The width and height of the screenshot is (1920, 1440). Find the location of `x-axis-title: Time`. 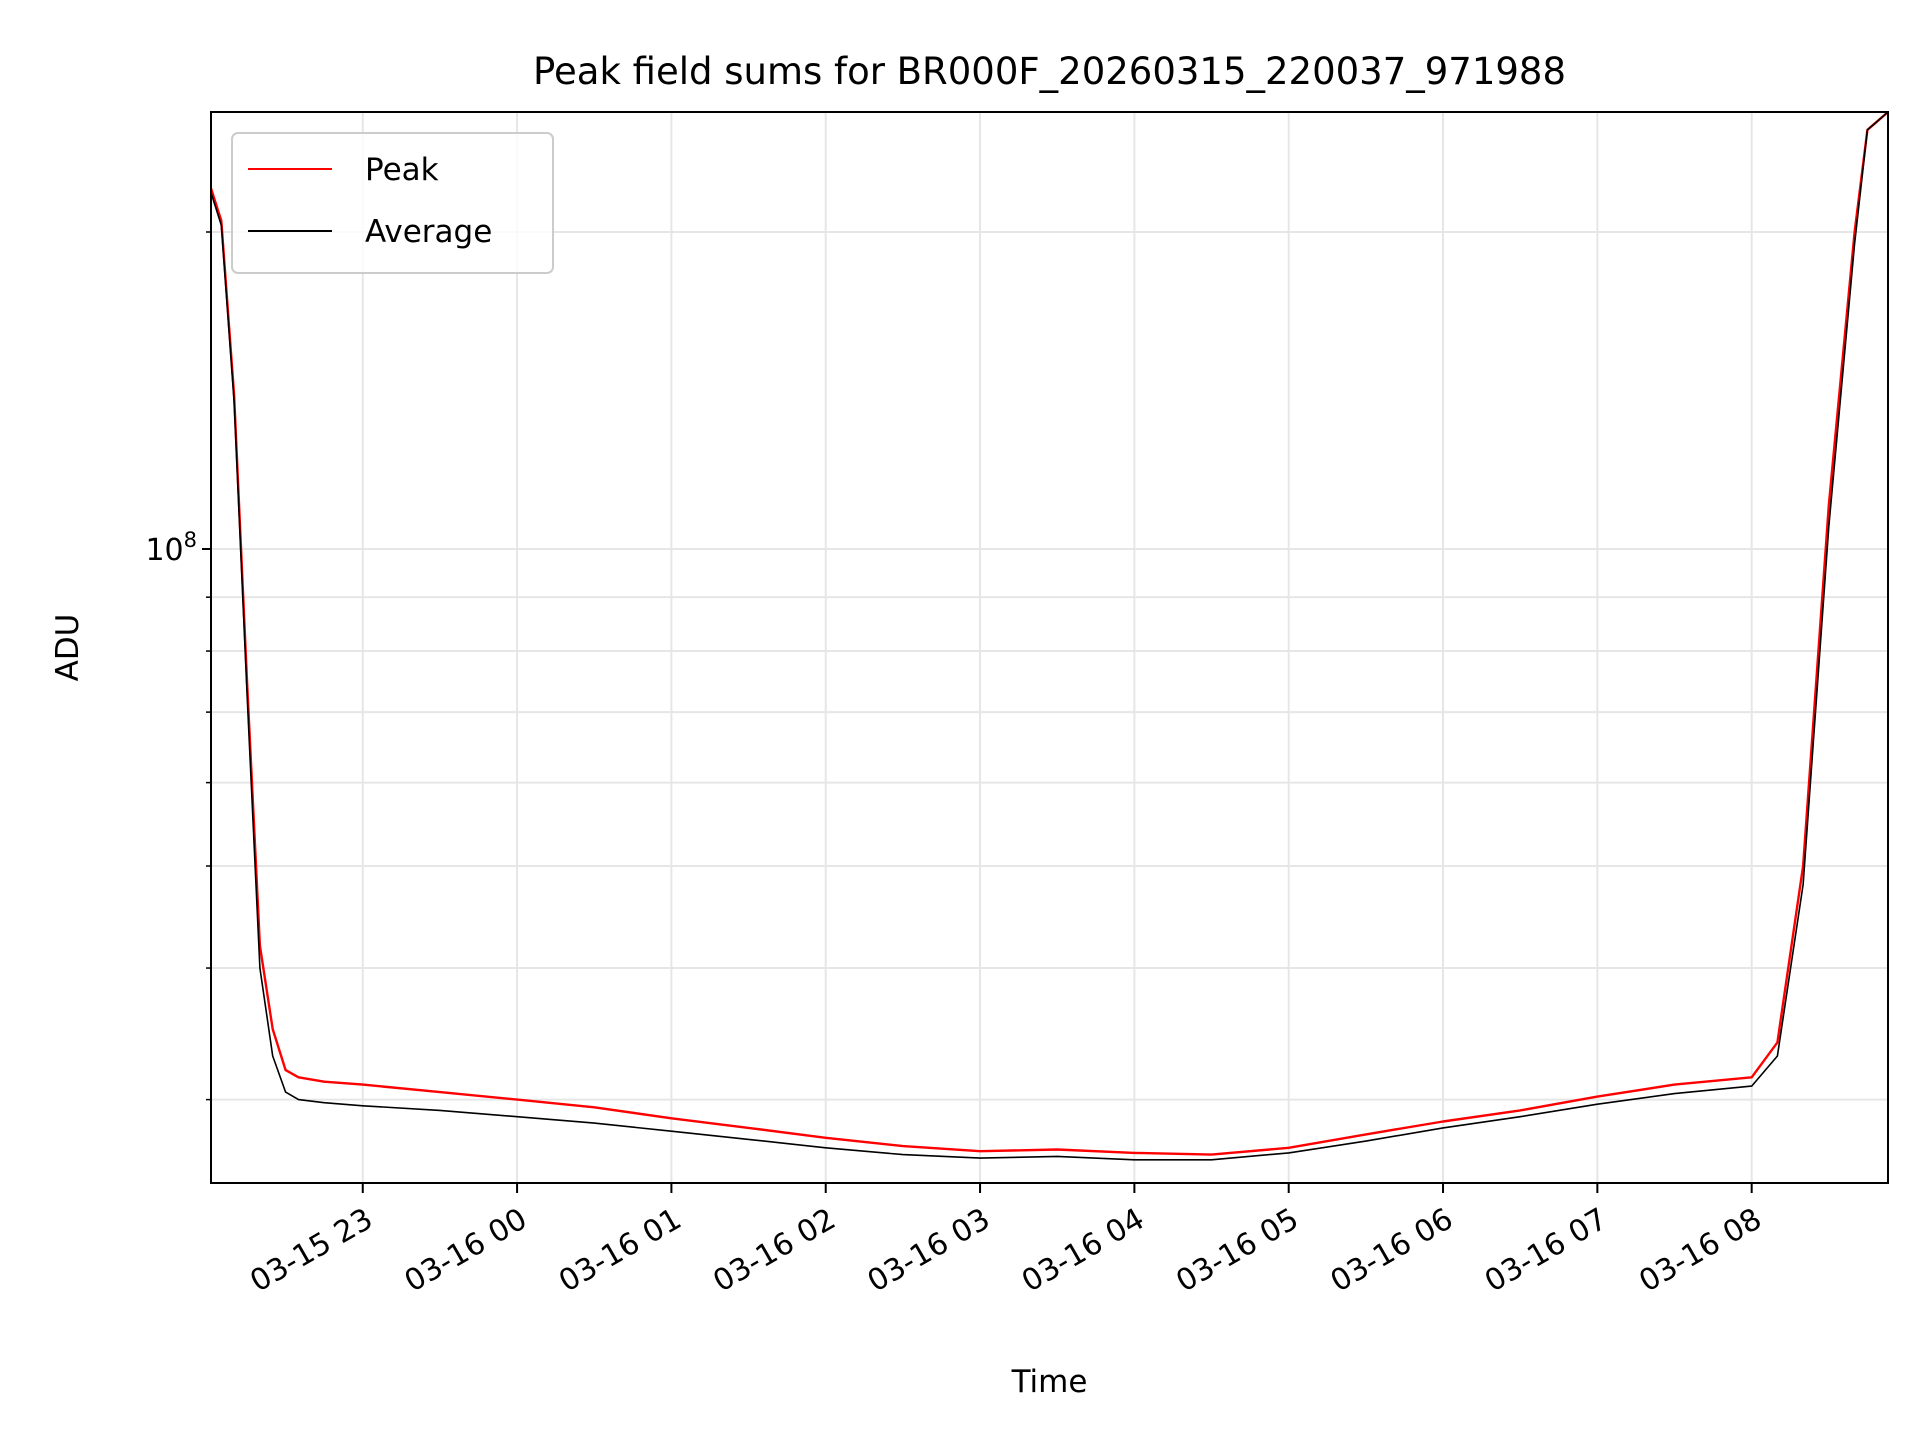

x-axis-title: Time is located at coordinates (1049, 1382).